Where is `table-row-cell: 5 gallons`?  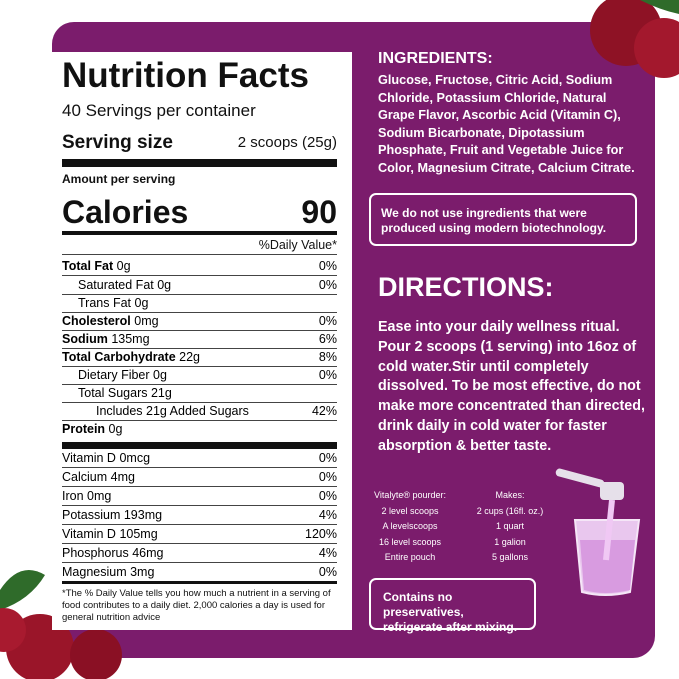
table-row-cell: 5 gallons is located at coordinates (510, 557).